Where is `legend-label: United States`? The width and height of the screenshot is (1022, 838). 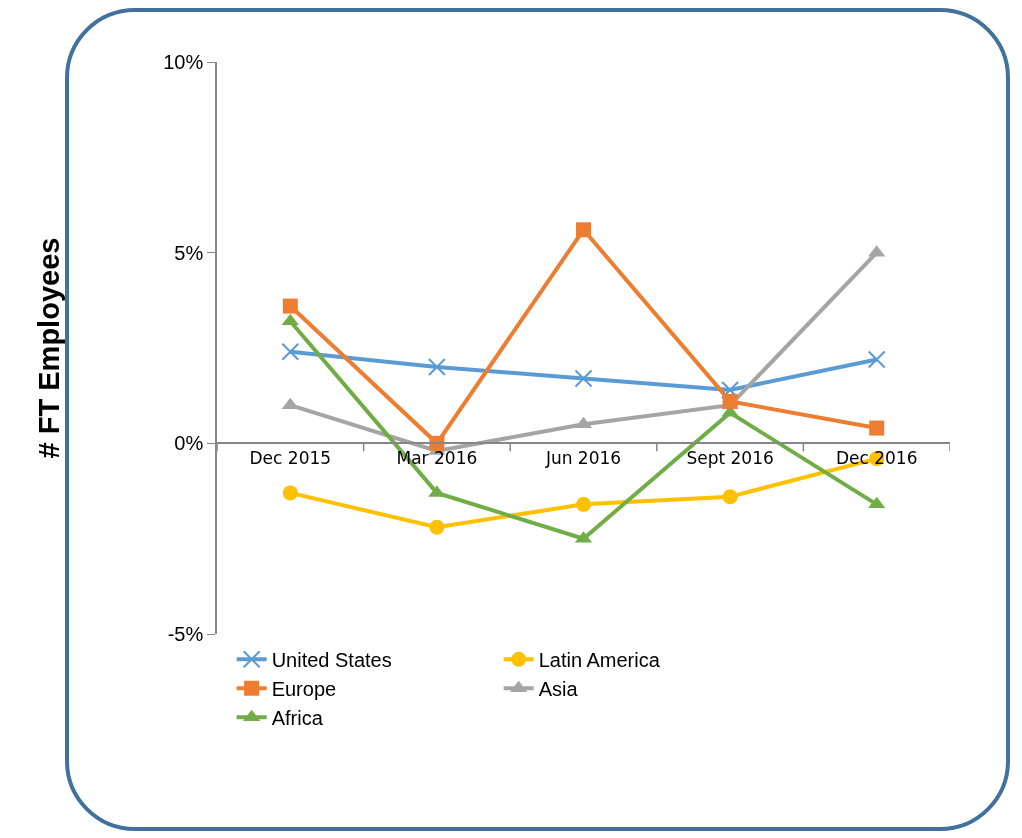
legend-label: United States is located at coordinates (331, 660).